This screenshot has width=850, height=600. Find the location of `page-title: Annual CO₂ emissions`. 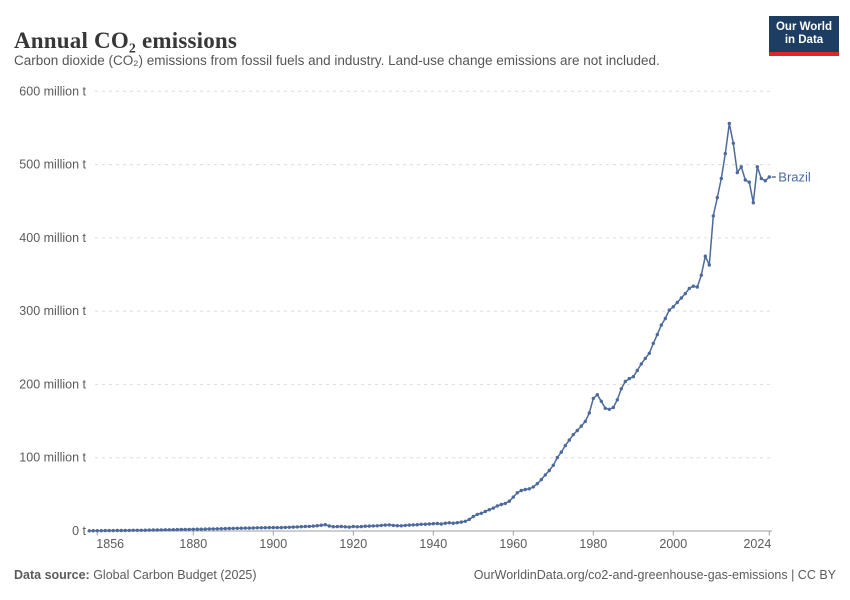

page-title: Annual CO₂ emissions is located at coordinates (126, 41).